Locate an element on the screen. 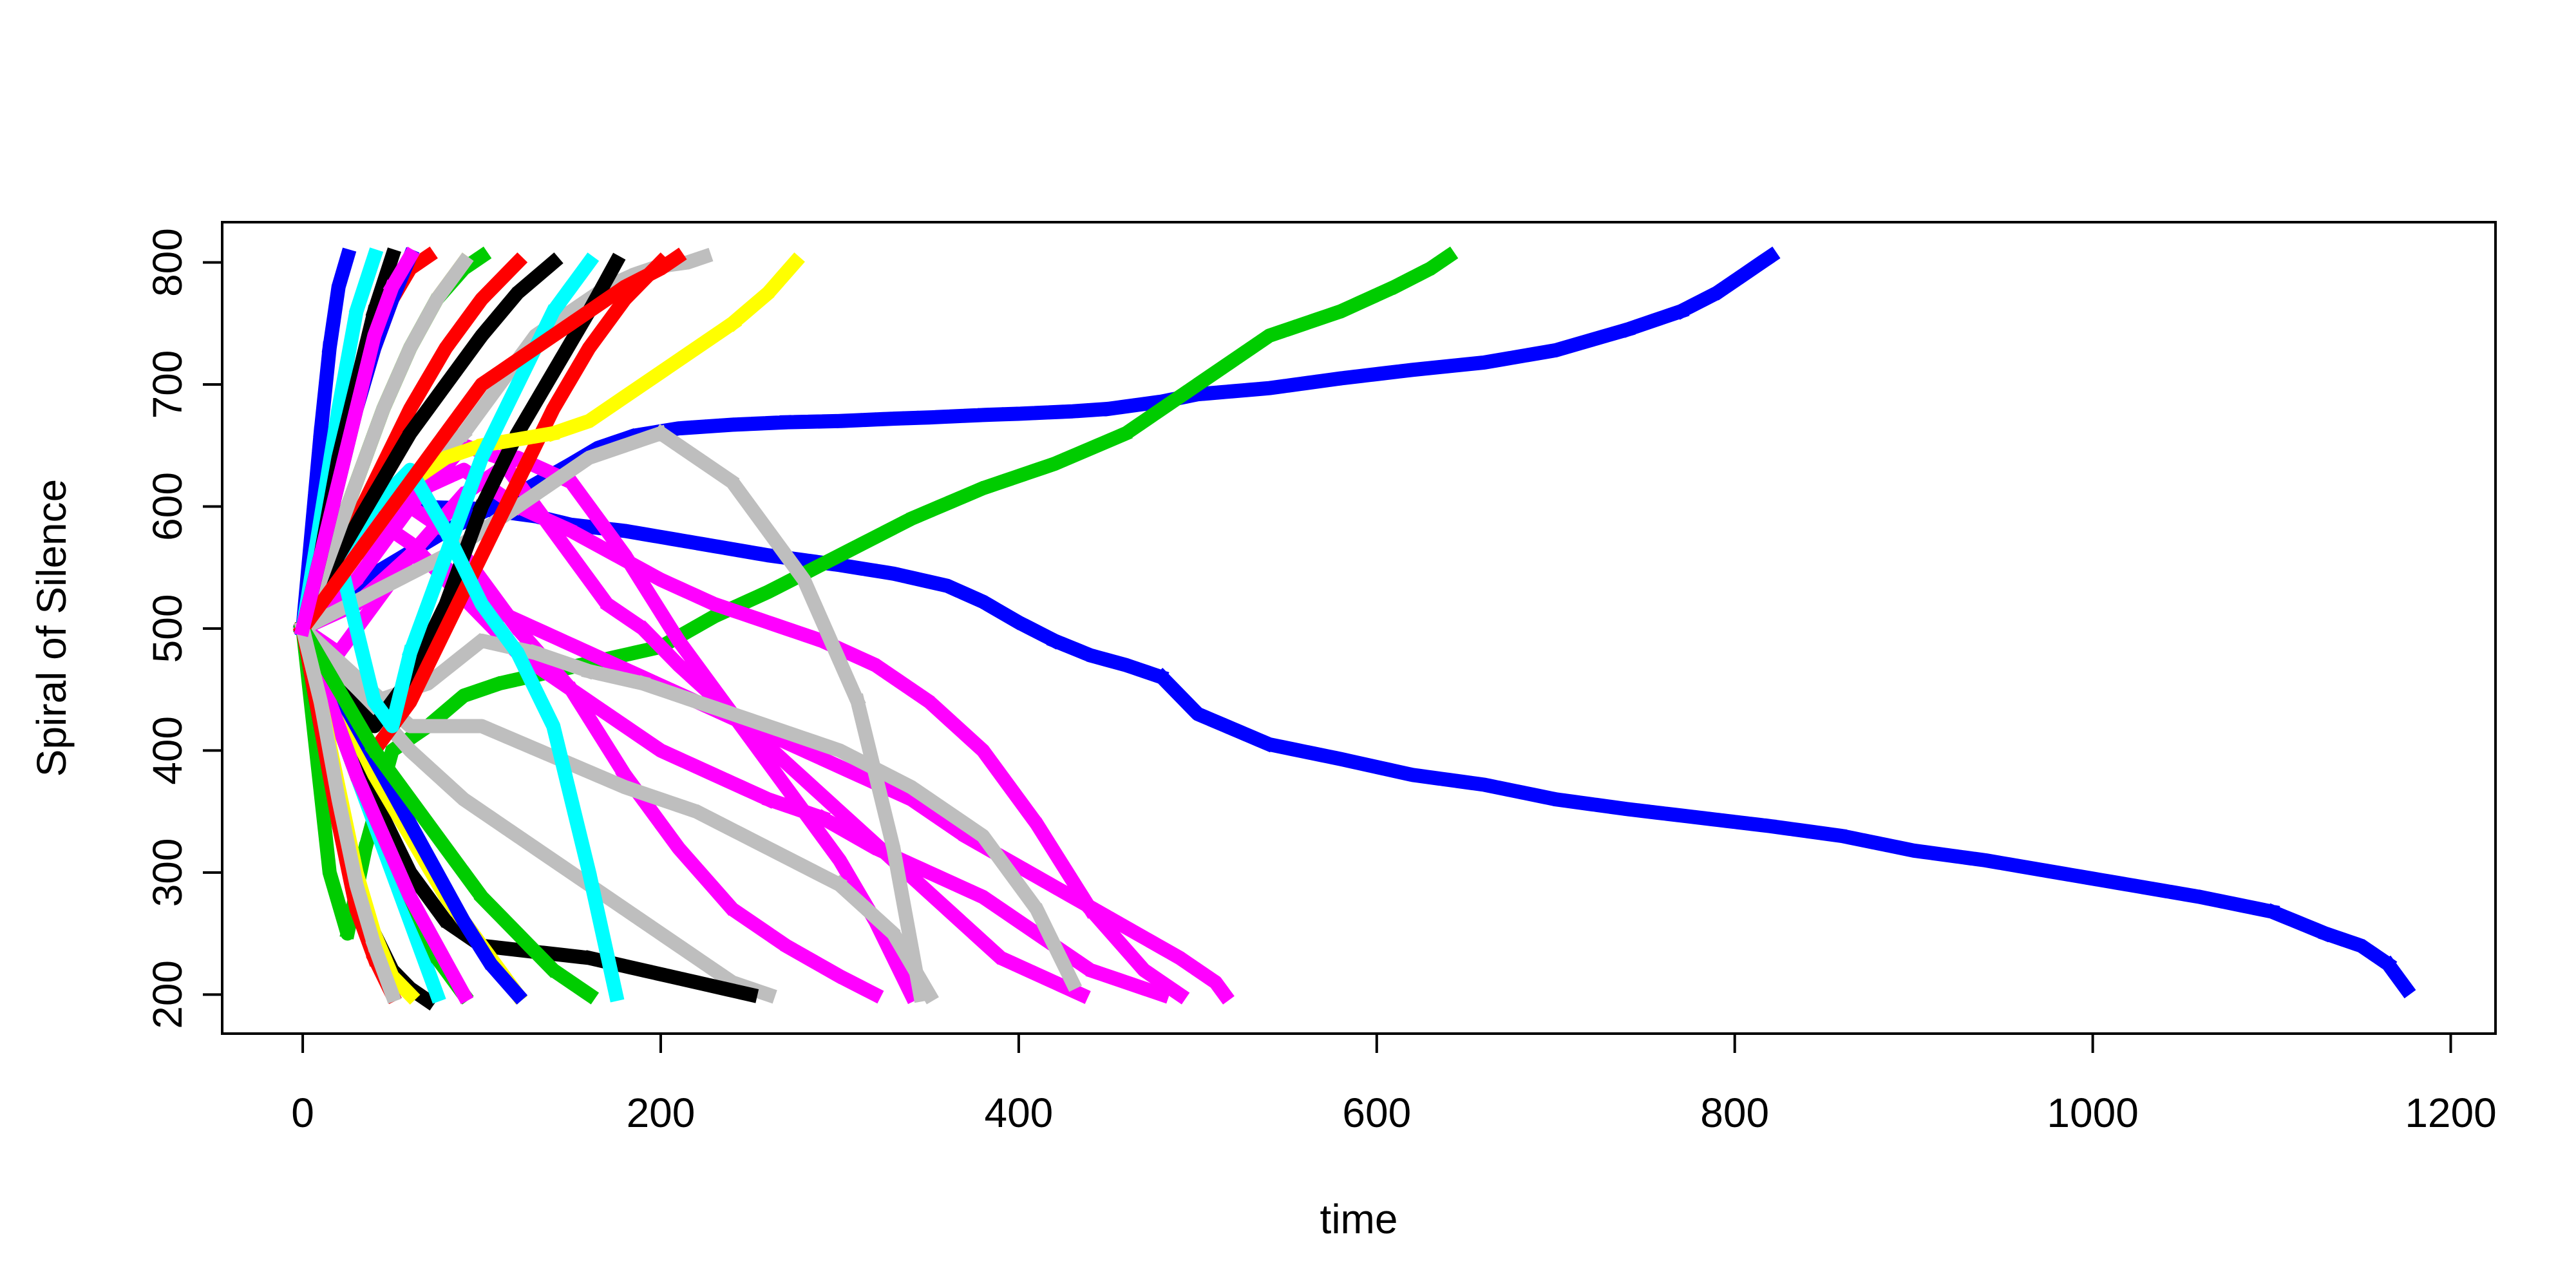 This screenshot has height=1288, width=2576. x-tick-label-400: 400 is located at coordinates (1018, 1113).